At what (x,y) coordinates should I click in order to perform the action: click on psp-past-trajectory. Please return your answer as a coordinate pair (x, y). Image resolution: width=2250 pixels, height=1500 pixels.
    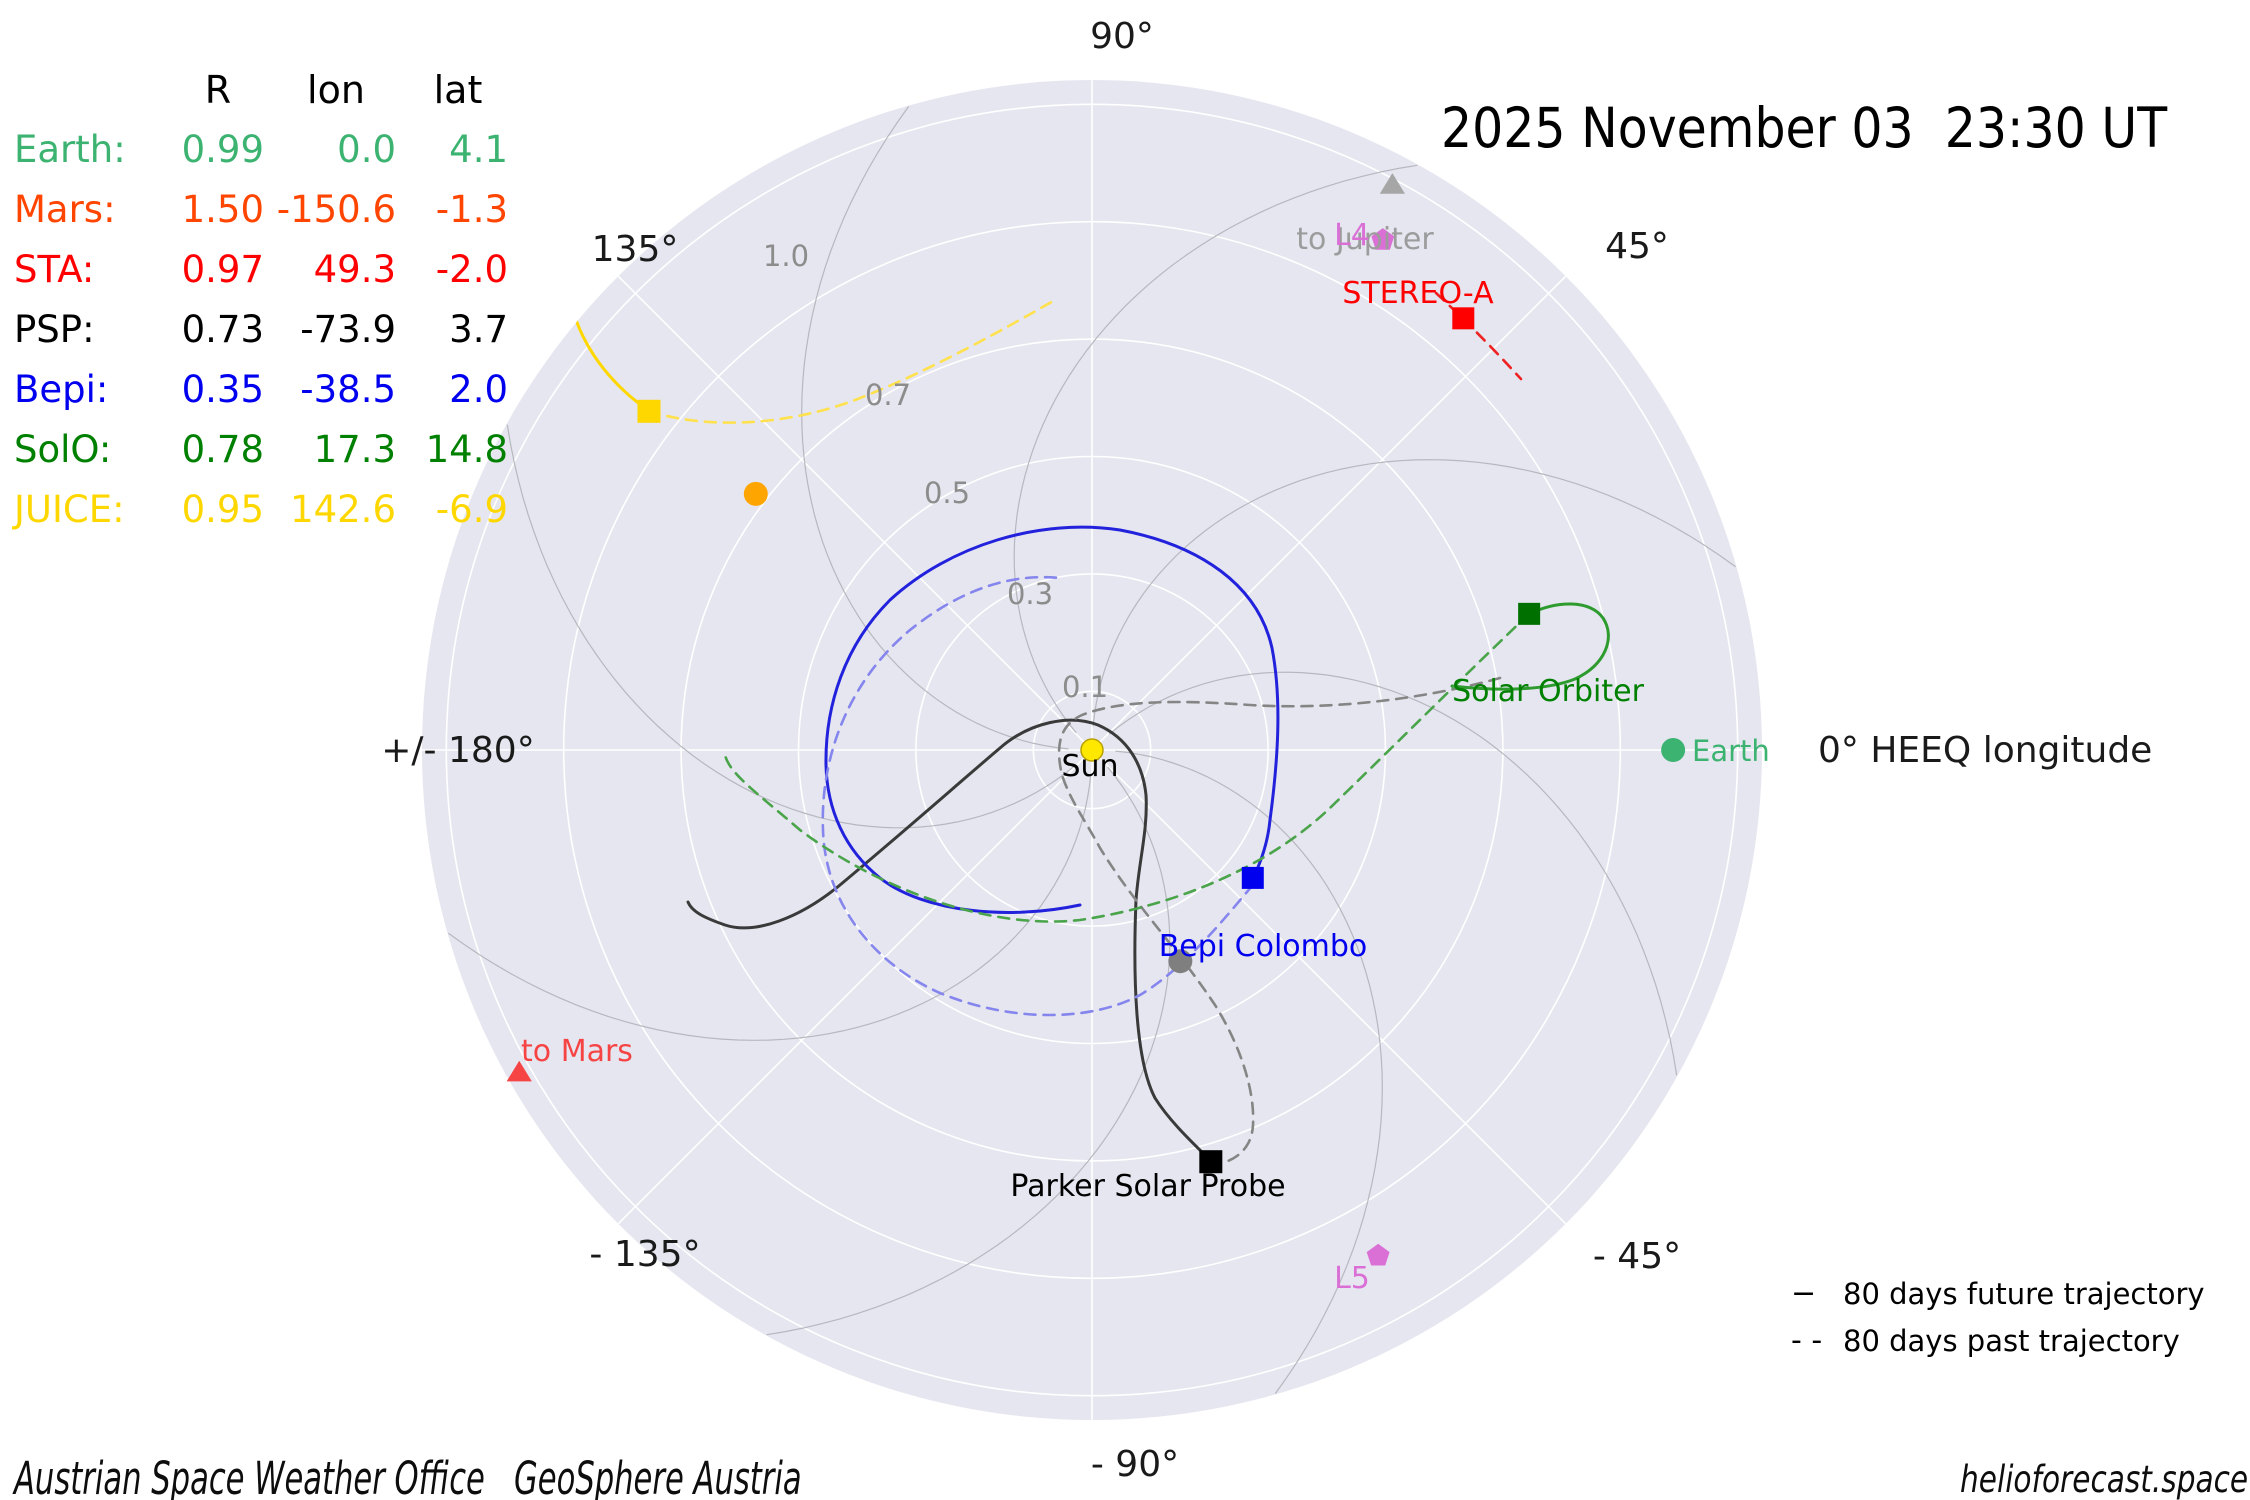
    Looking at the image, I should click on (1279, 920).